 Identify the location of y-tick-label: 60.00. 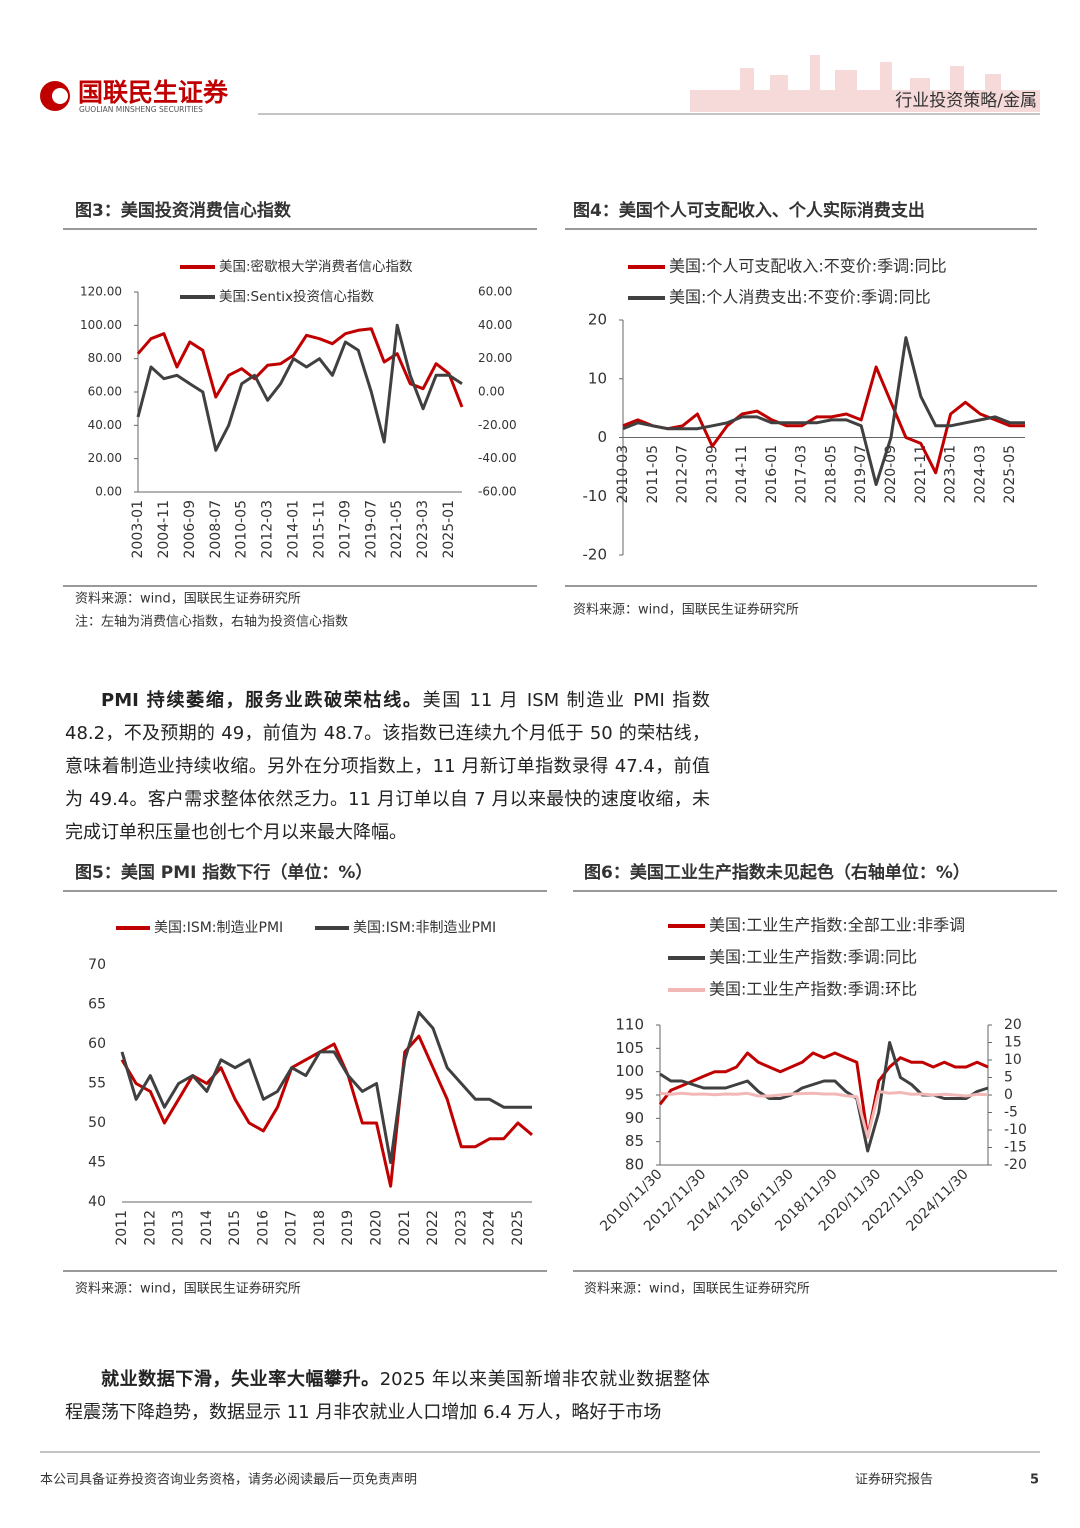
(105, 392).